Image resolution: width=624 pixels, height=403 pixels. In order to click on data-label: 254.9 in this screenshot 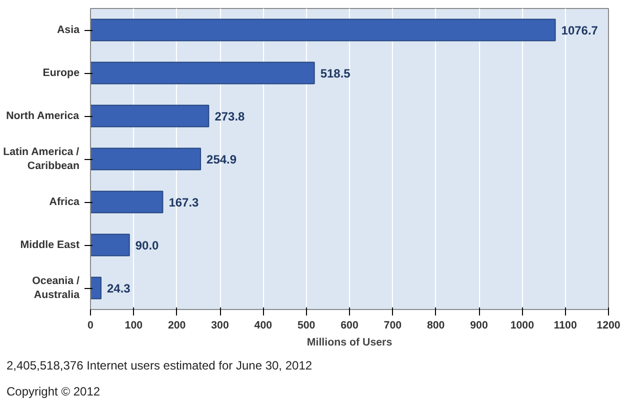, I will do `click(221, 159)`.